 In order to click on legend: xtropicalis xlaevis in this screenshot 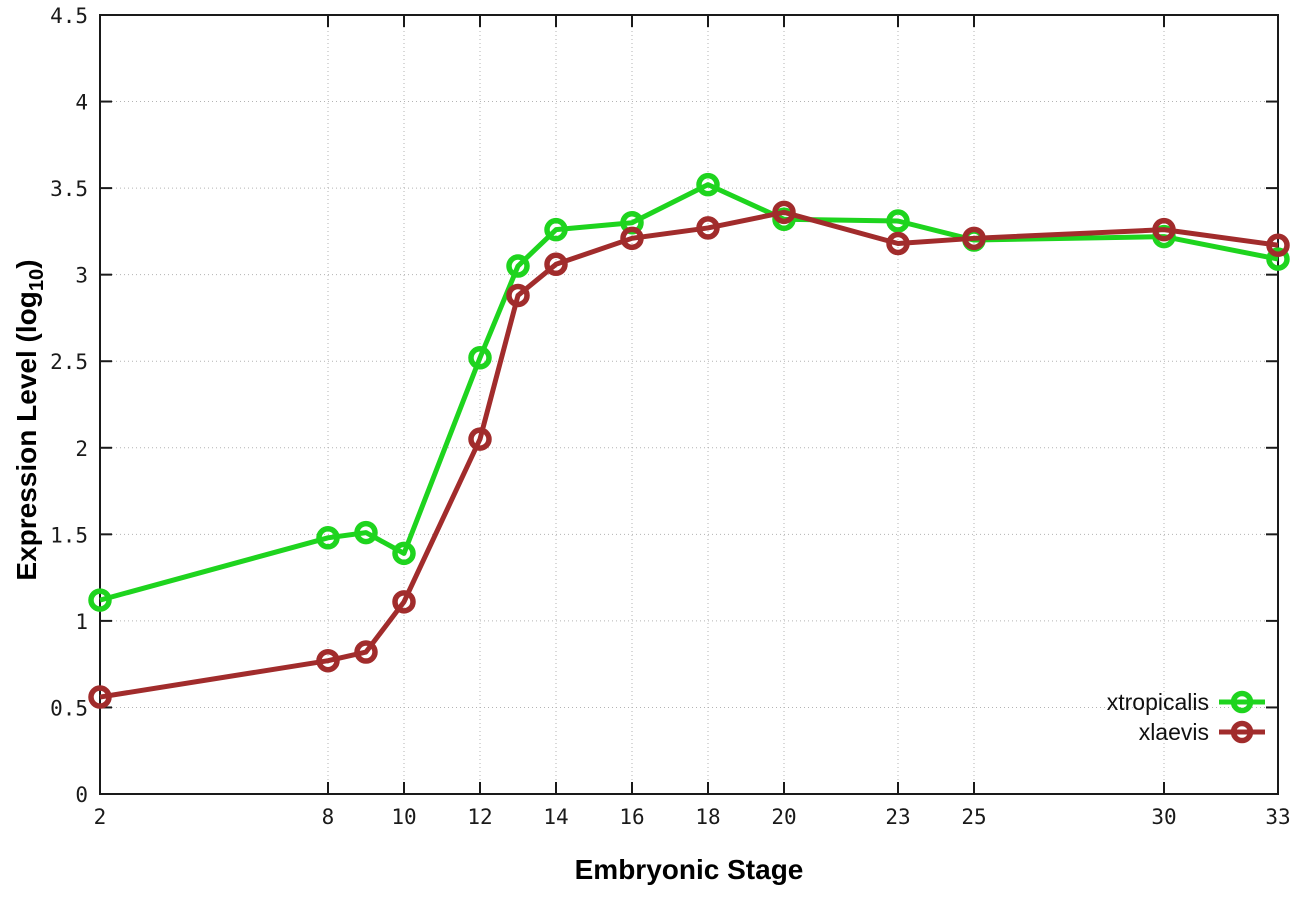, I will do `click(1186, 717)`.